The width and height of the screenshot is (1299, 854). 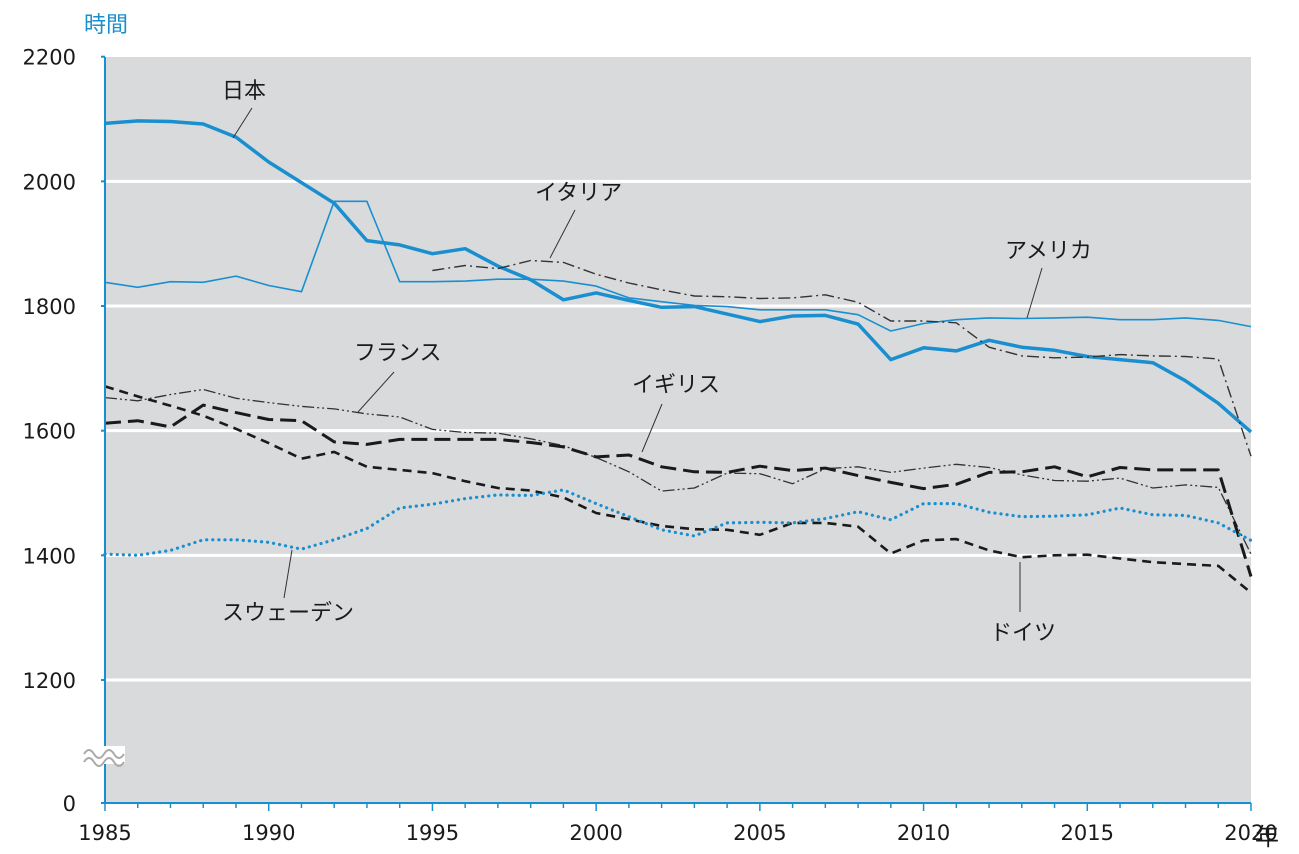 I want to click on y-tick-label: 0, so click(x=69, y=804).